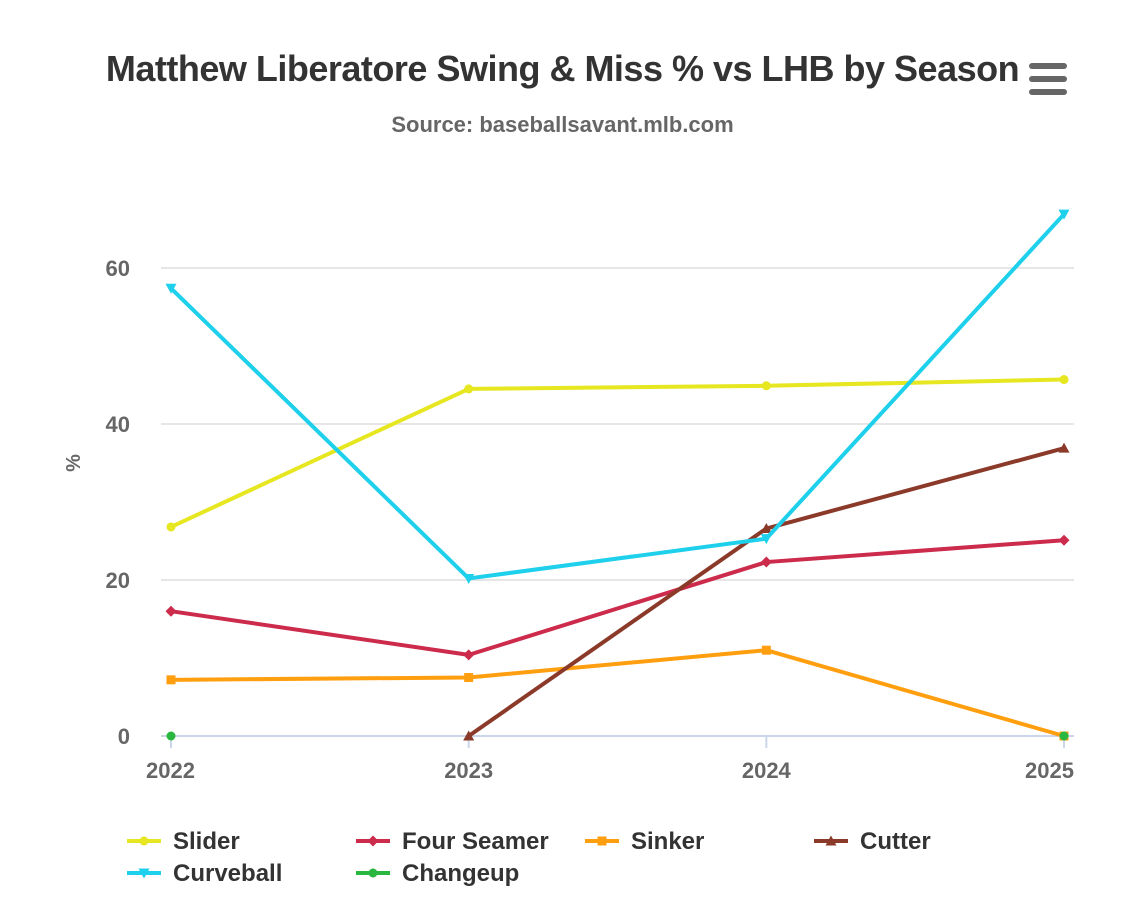  I want to click on y-tick-label: 40, so click(118, 424).